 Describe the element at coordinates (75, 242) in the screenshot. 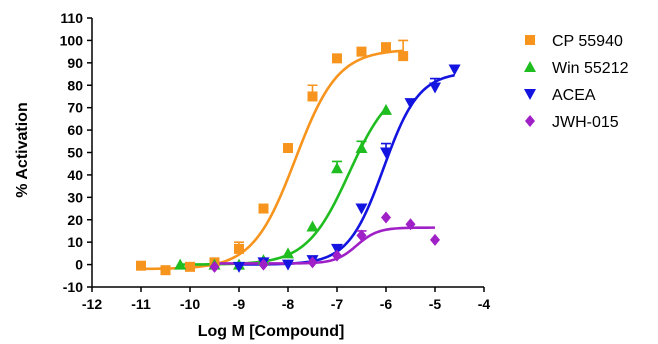

I see `y-tick-label: 10` at that location.